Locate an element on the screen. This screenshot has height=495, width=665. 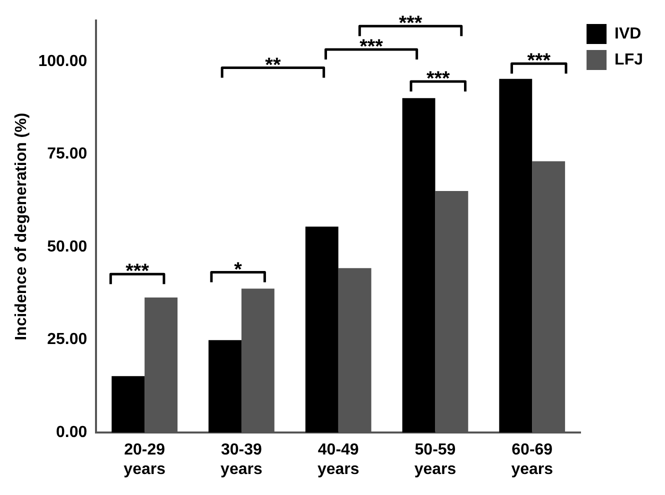
x-tick-label: 40-49 years is located at coordinates (338, 460).